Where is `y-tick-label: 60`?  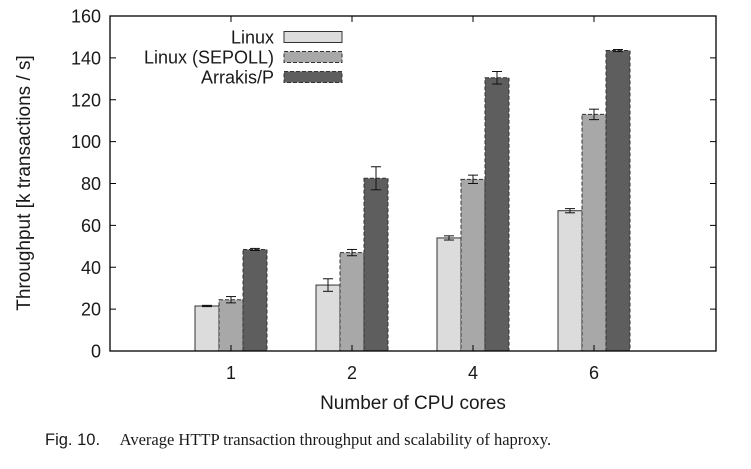 y-tick-label: 60 is located at coordinates (91, 226).